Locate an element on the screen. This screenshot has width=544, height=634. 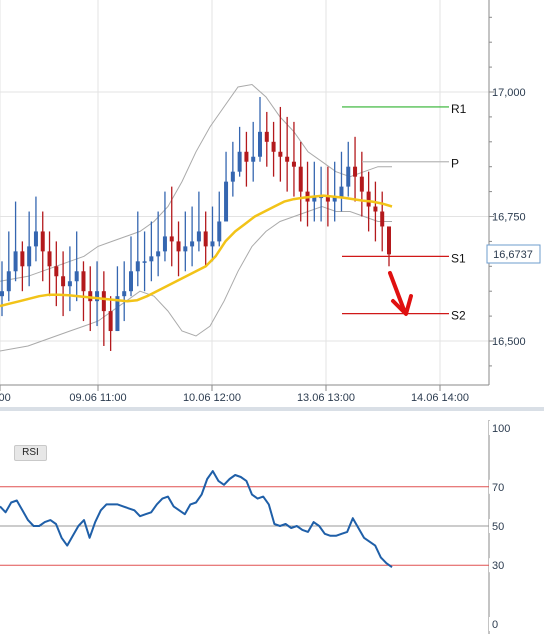
pivot-label-s2: S2 is located at coordinates (458, 316).